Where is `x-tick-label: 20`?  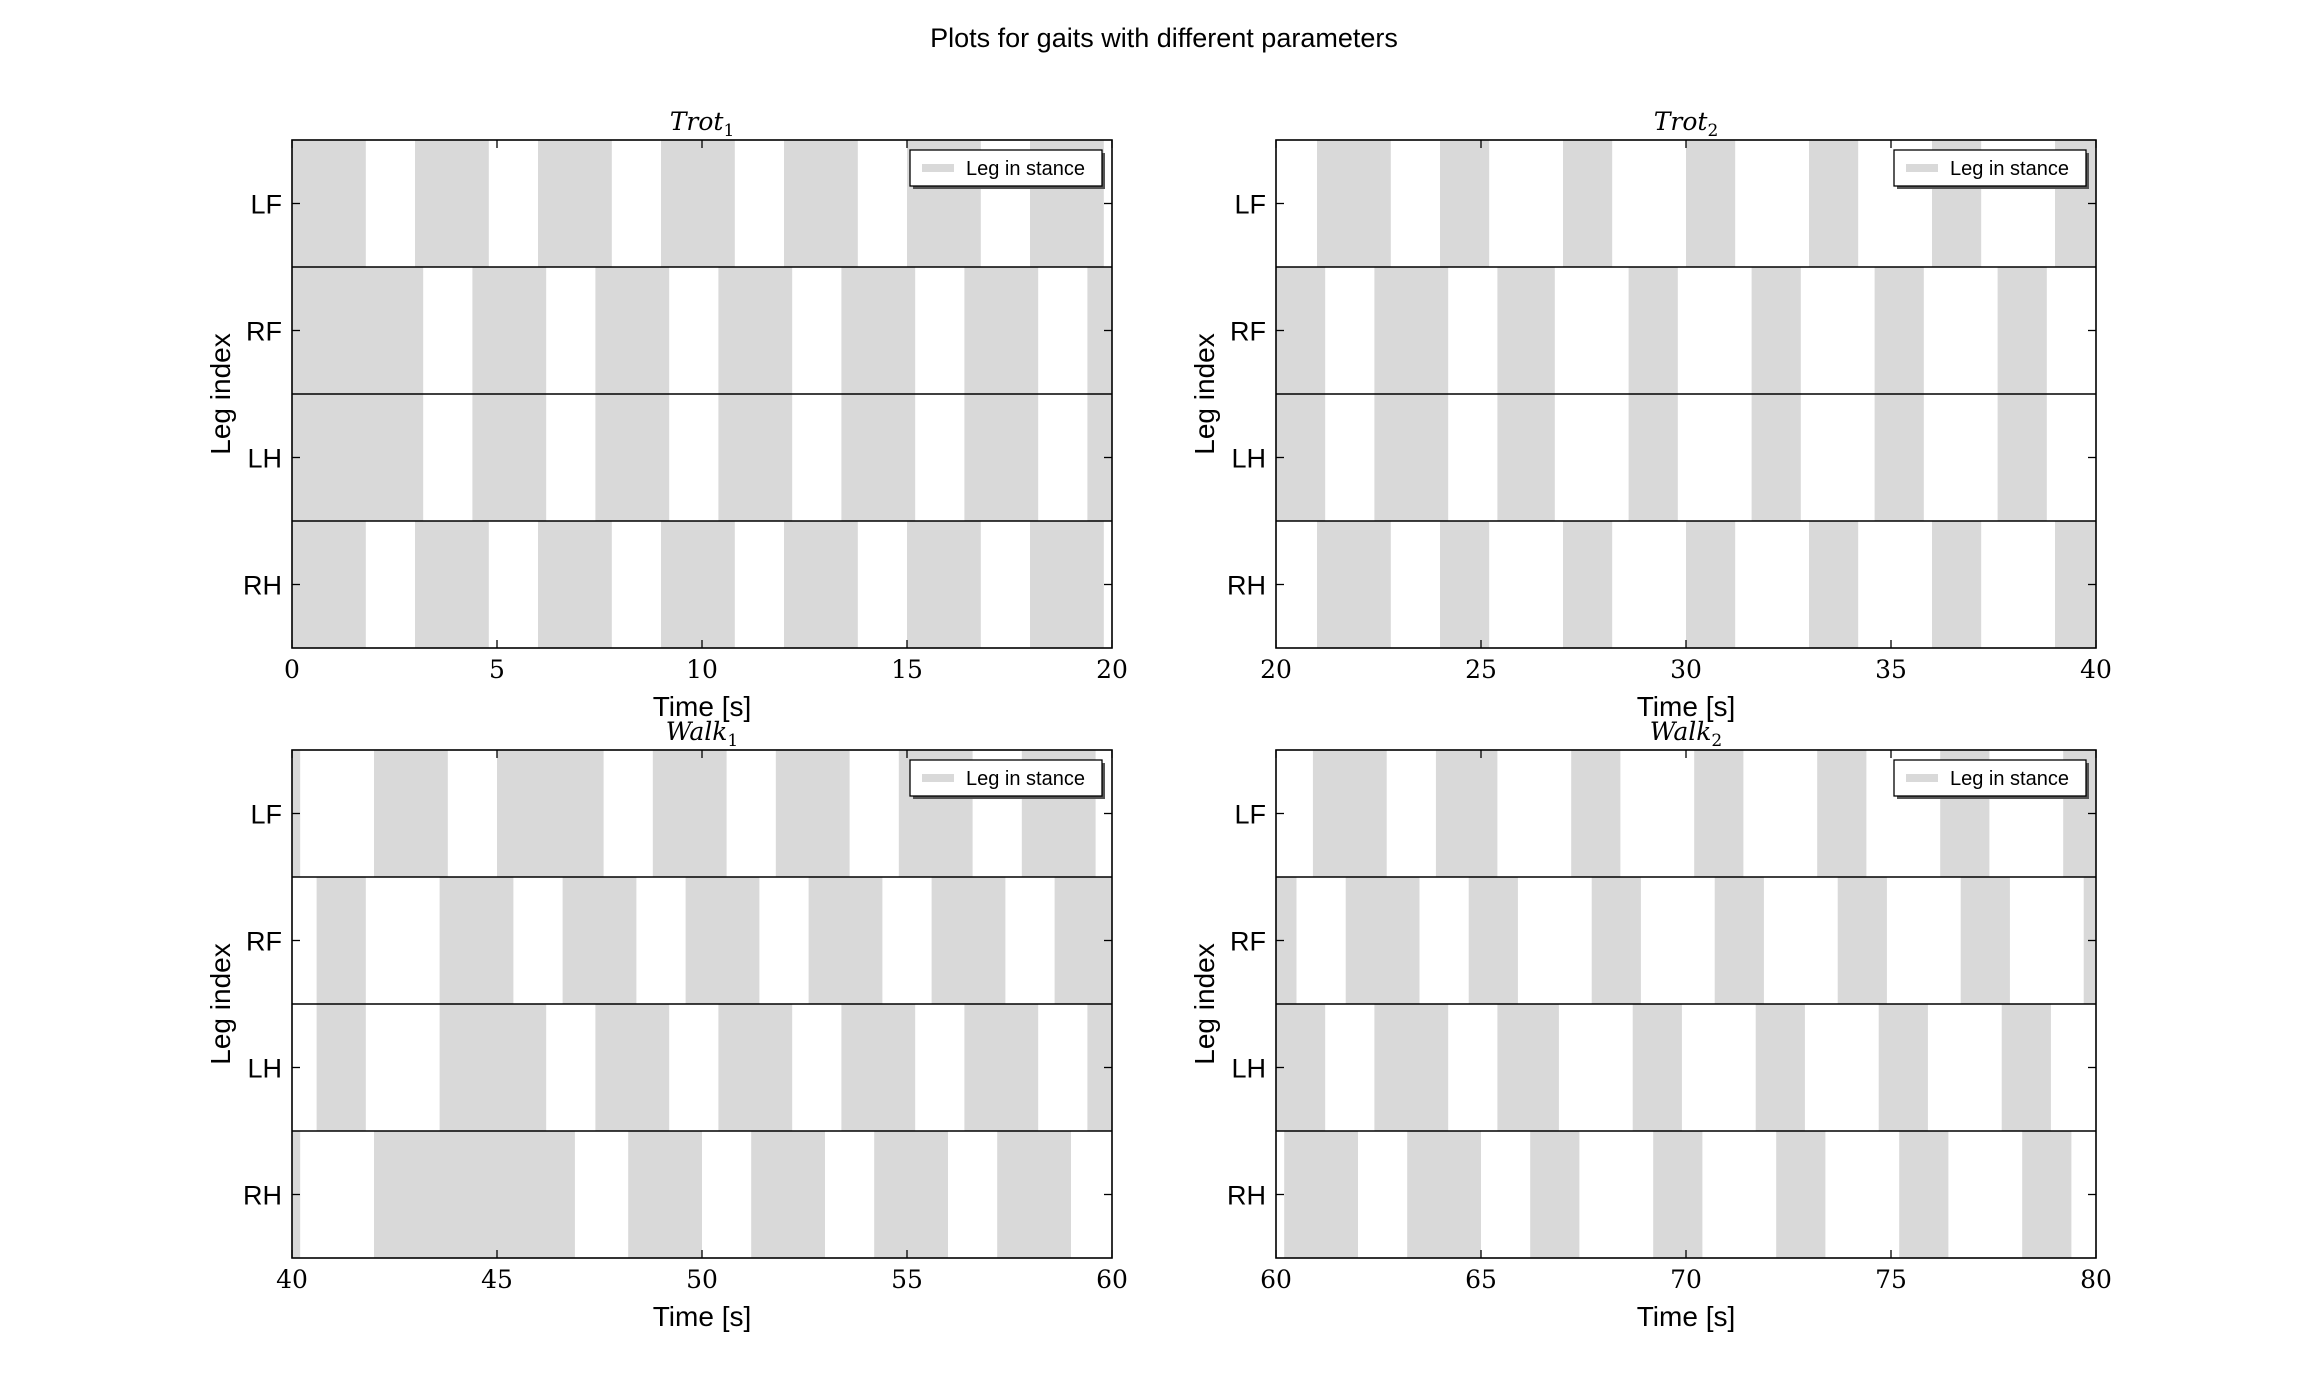 x-tick-label: 20 is located at coordinates (1276, 669).